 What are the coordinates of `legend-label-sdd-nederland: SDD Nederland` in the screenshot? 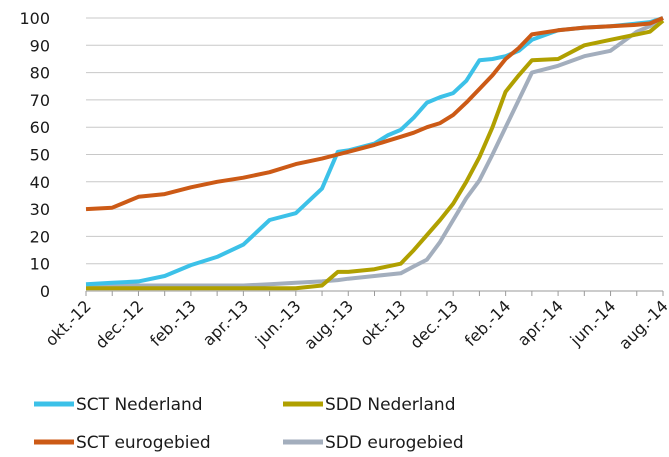 It's located at (390, 405).